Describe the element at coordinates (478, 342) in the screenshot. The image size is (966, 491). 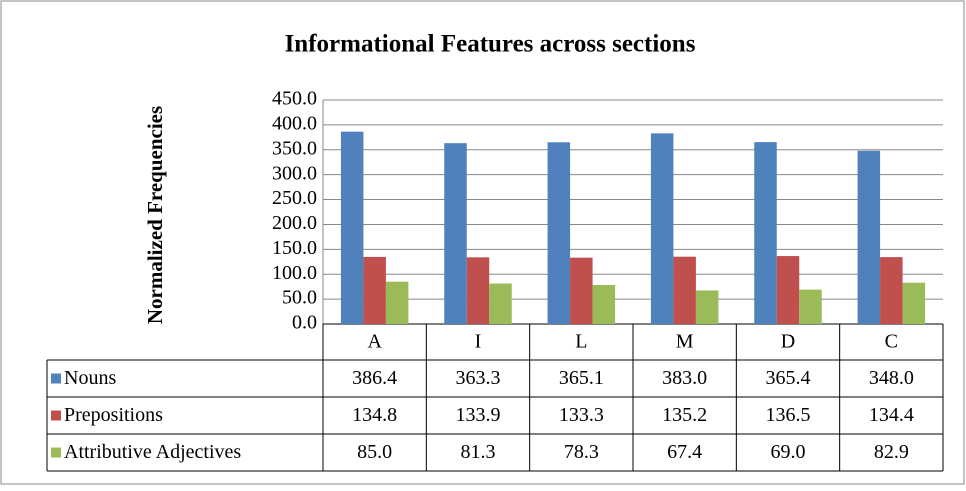
I see `x-tick-label: I` at that location.